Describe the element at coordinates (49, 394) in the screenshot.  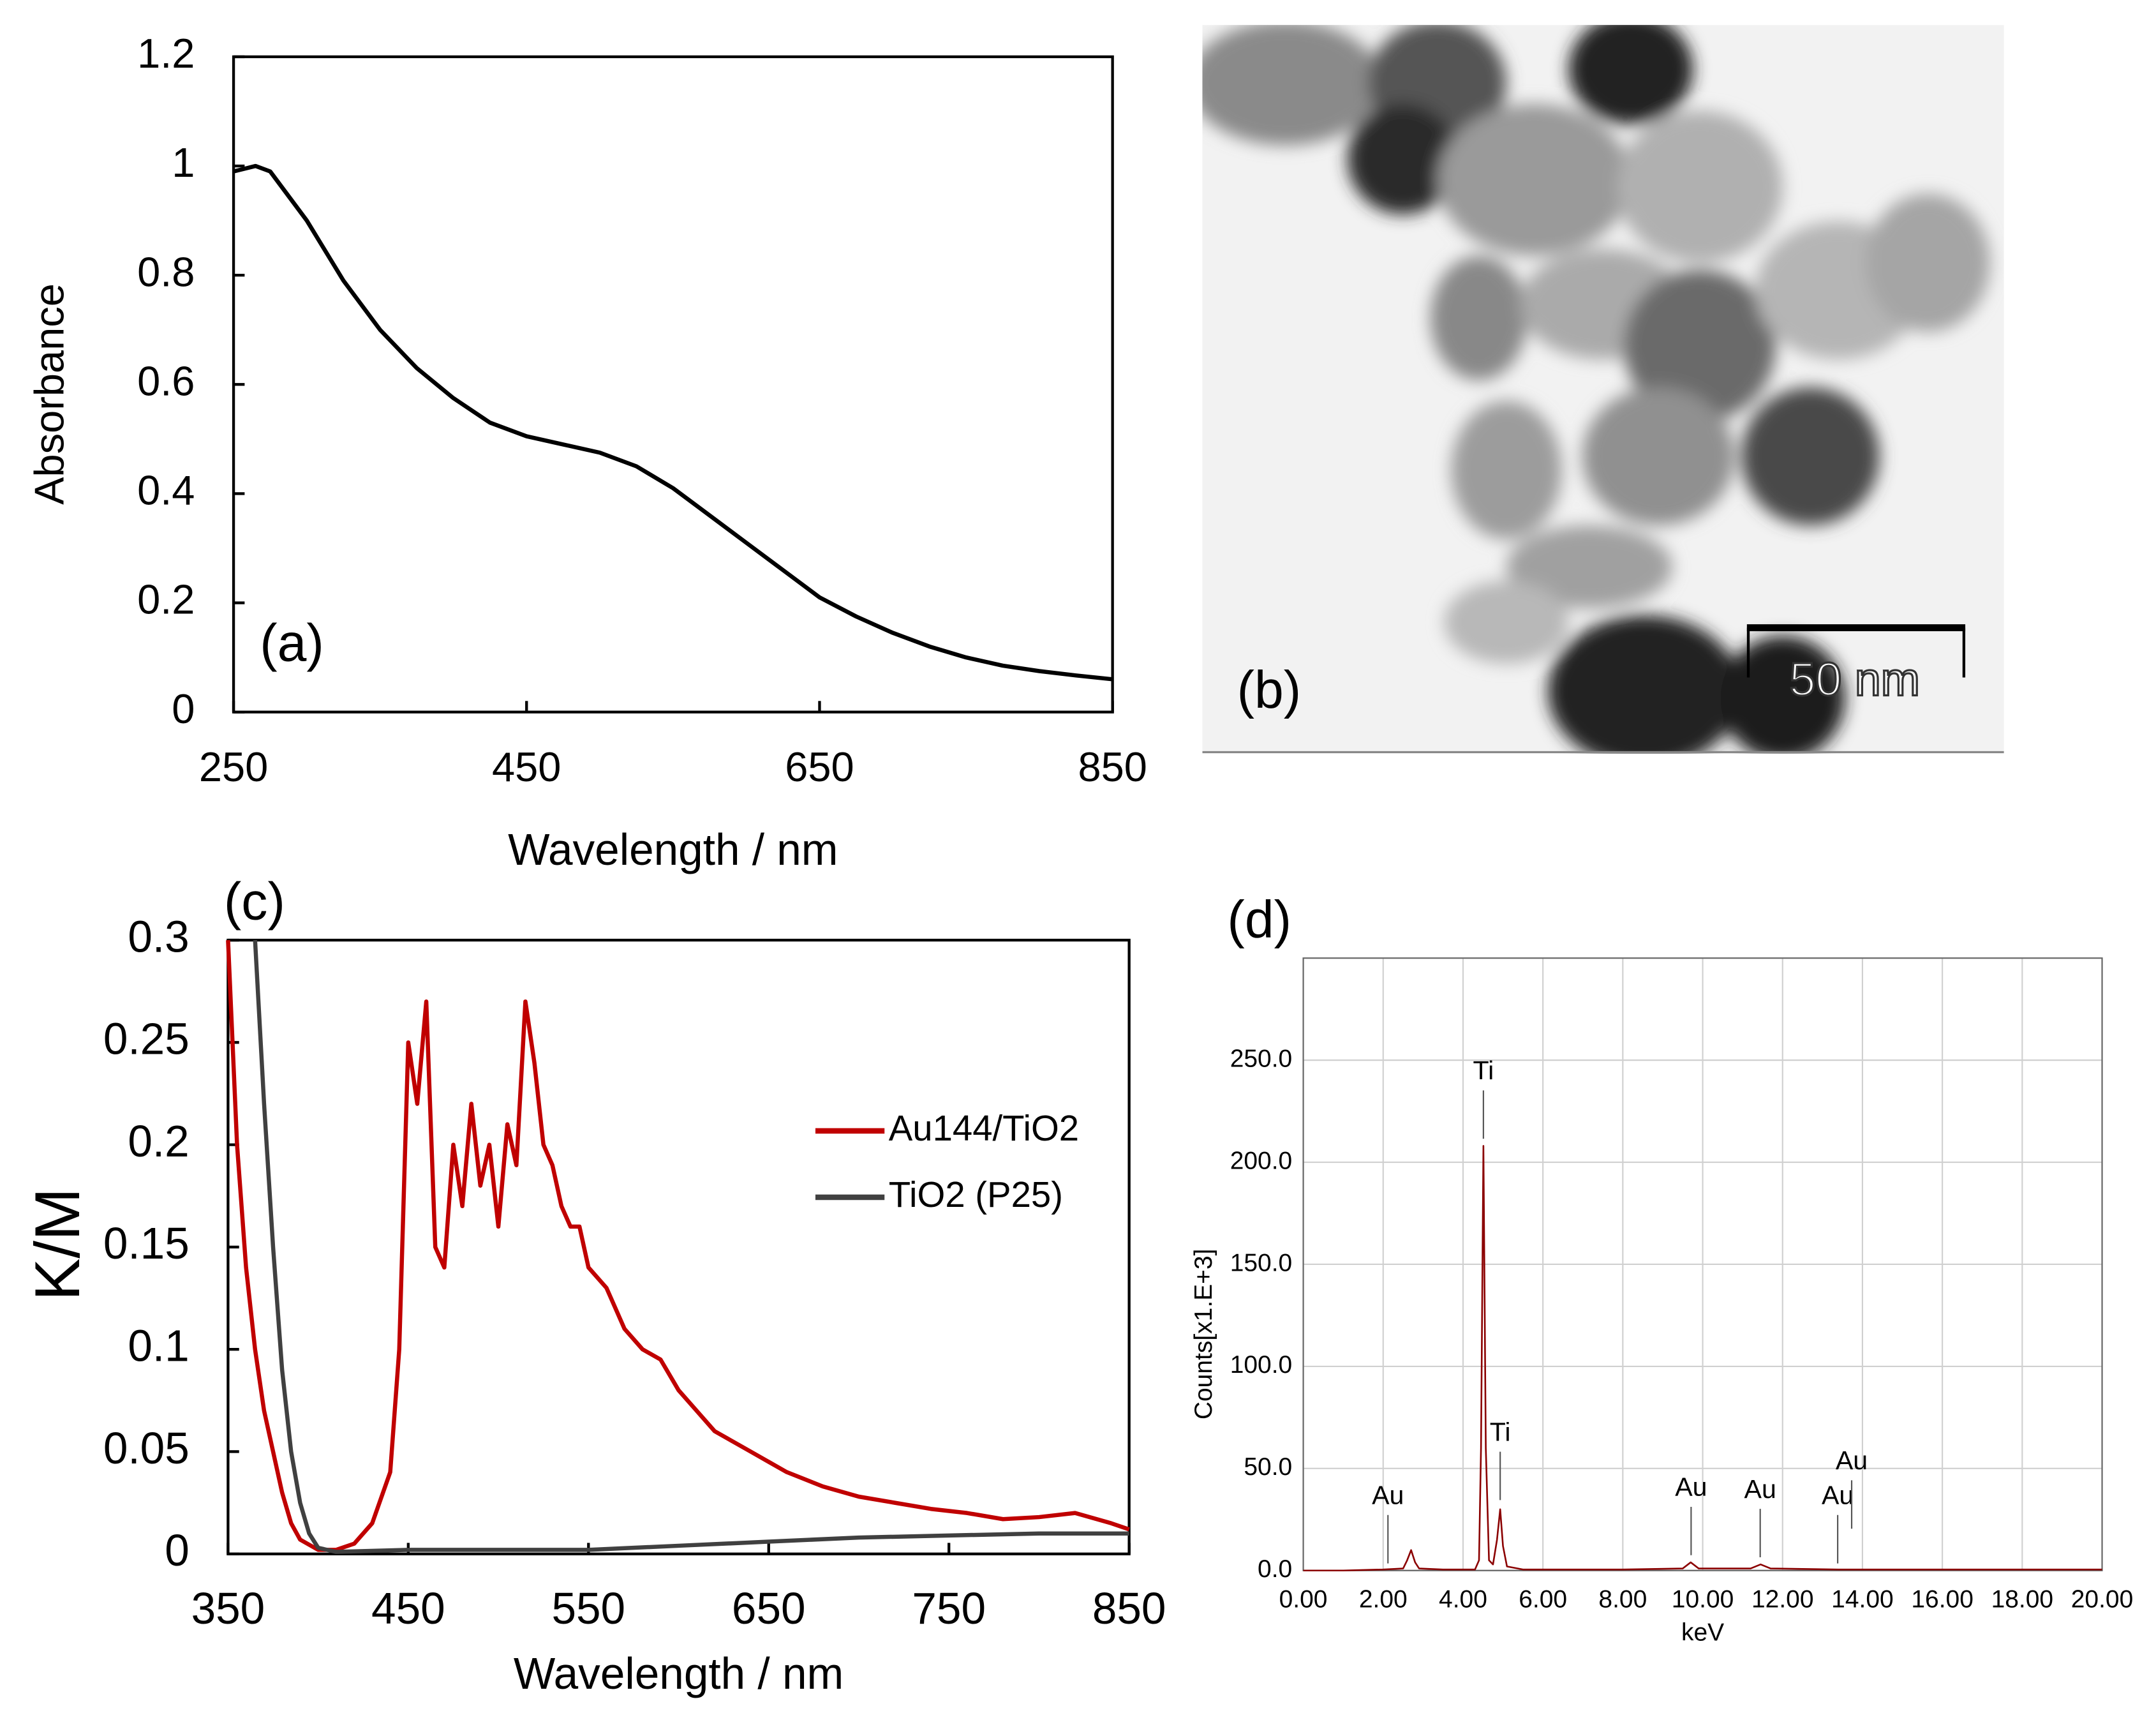
I see `y-axis-label: Absorbance` at that location.